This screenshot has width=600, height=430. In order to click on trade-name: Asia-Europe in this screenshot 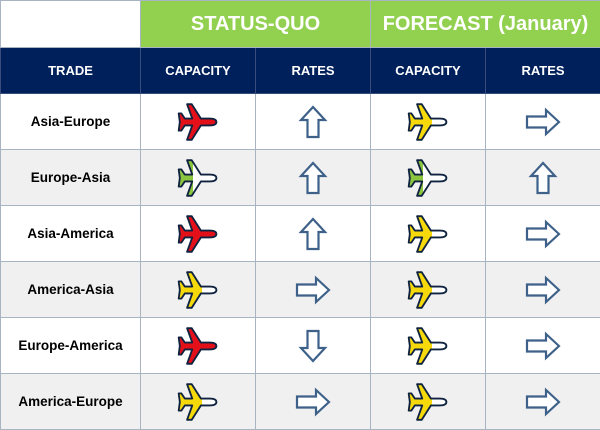, I will do `click(71, 122)`.